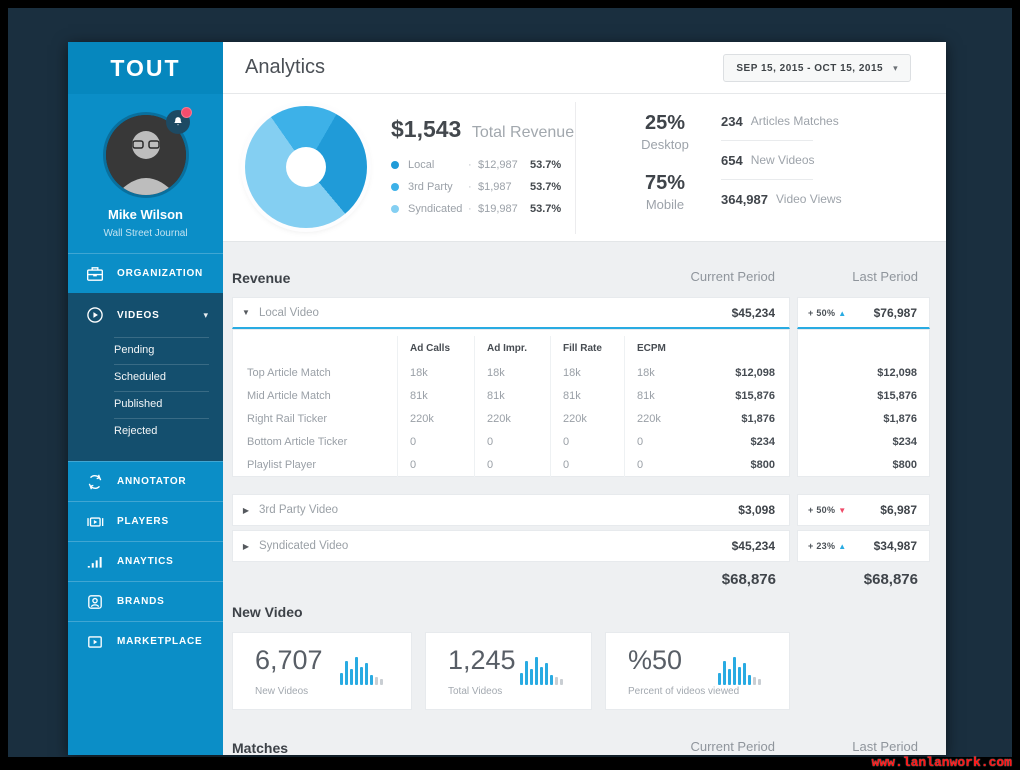 Image resolution: width=1020 pixels, height=770 pixels. I want to click on detail-col-header: Ad Impr., so click(512, 349).